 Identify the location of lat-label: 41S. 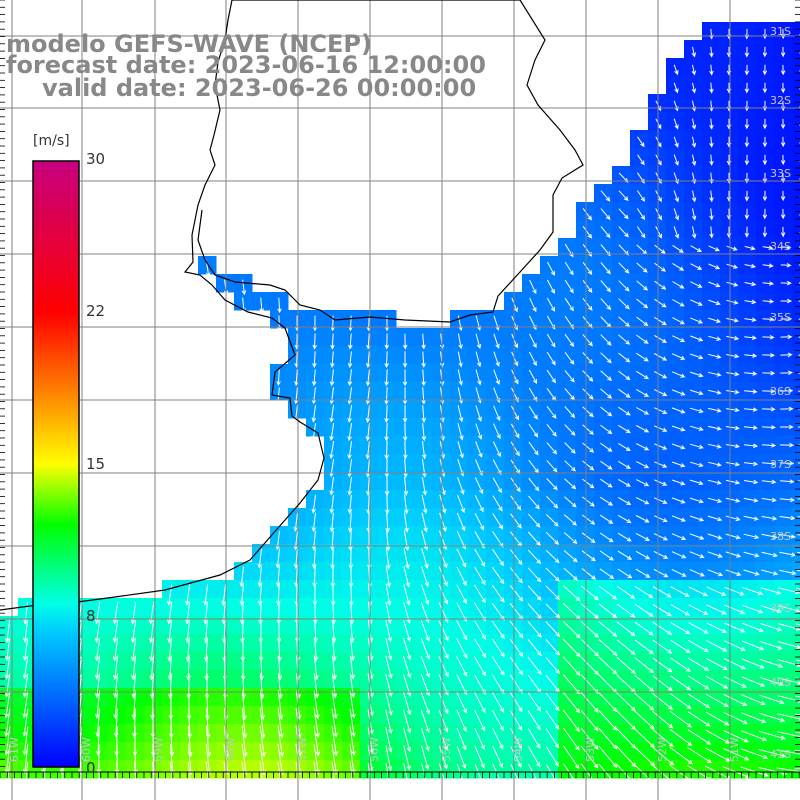
(780, 754).